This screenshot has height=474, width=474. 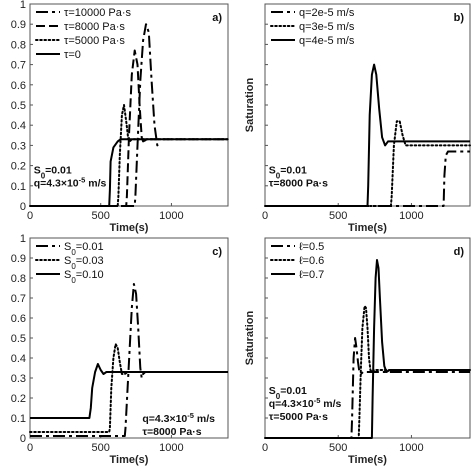 I want to click on legend-label: S0=0.01, so click(x=84, y=249).